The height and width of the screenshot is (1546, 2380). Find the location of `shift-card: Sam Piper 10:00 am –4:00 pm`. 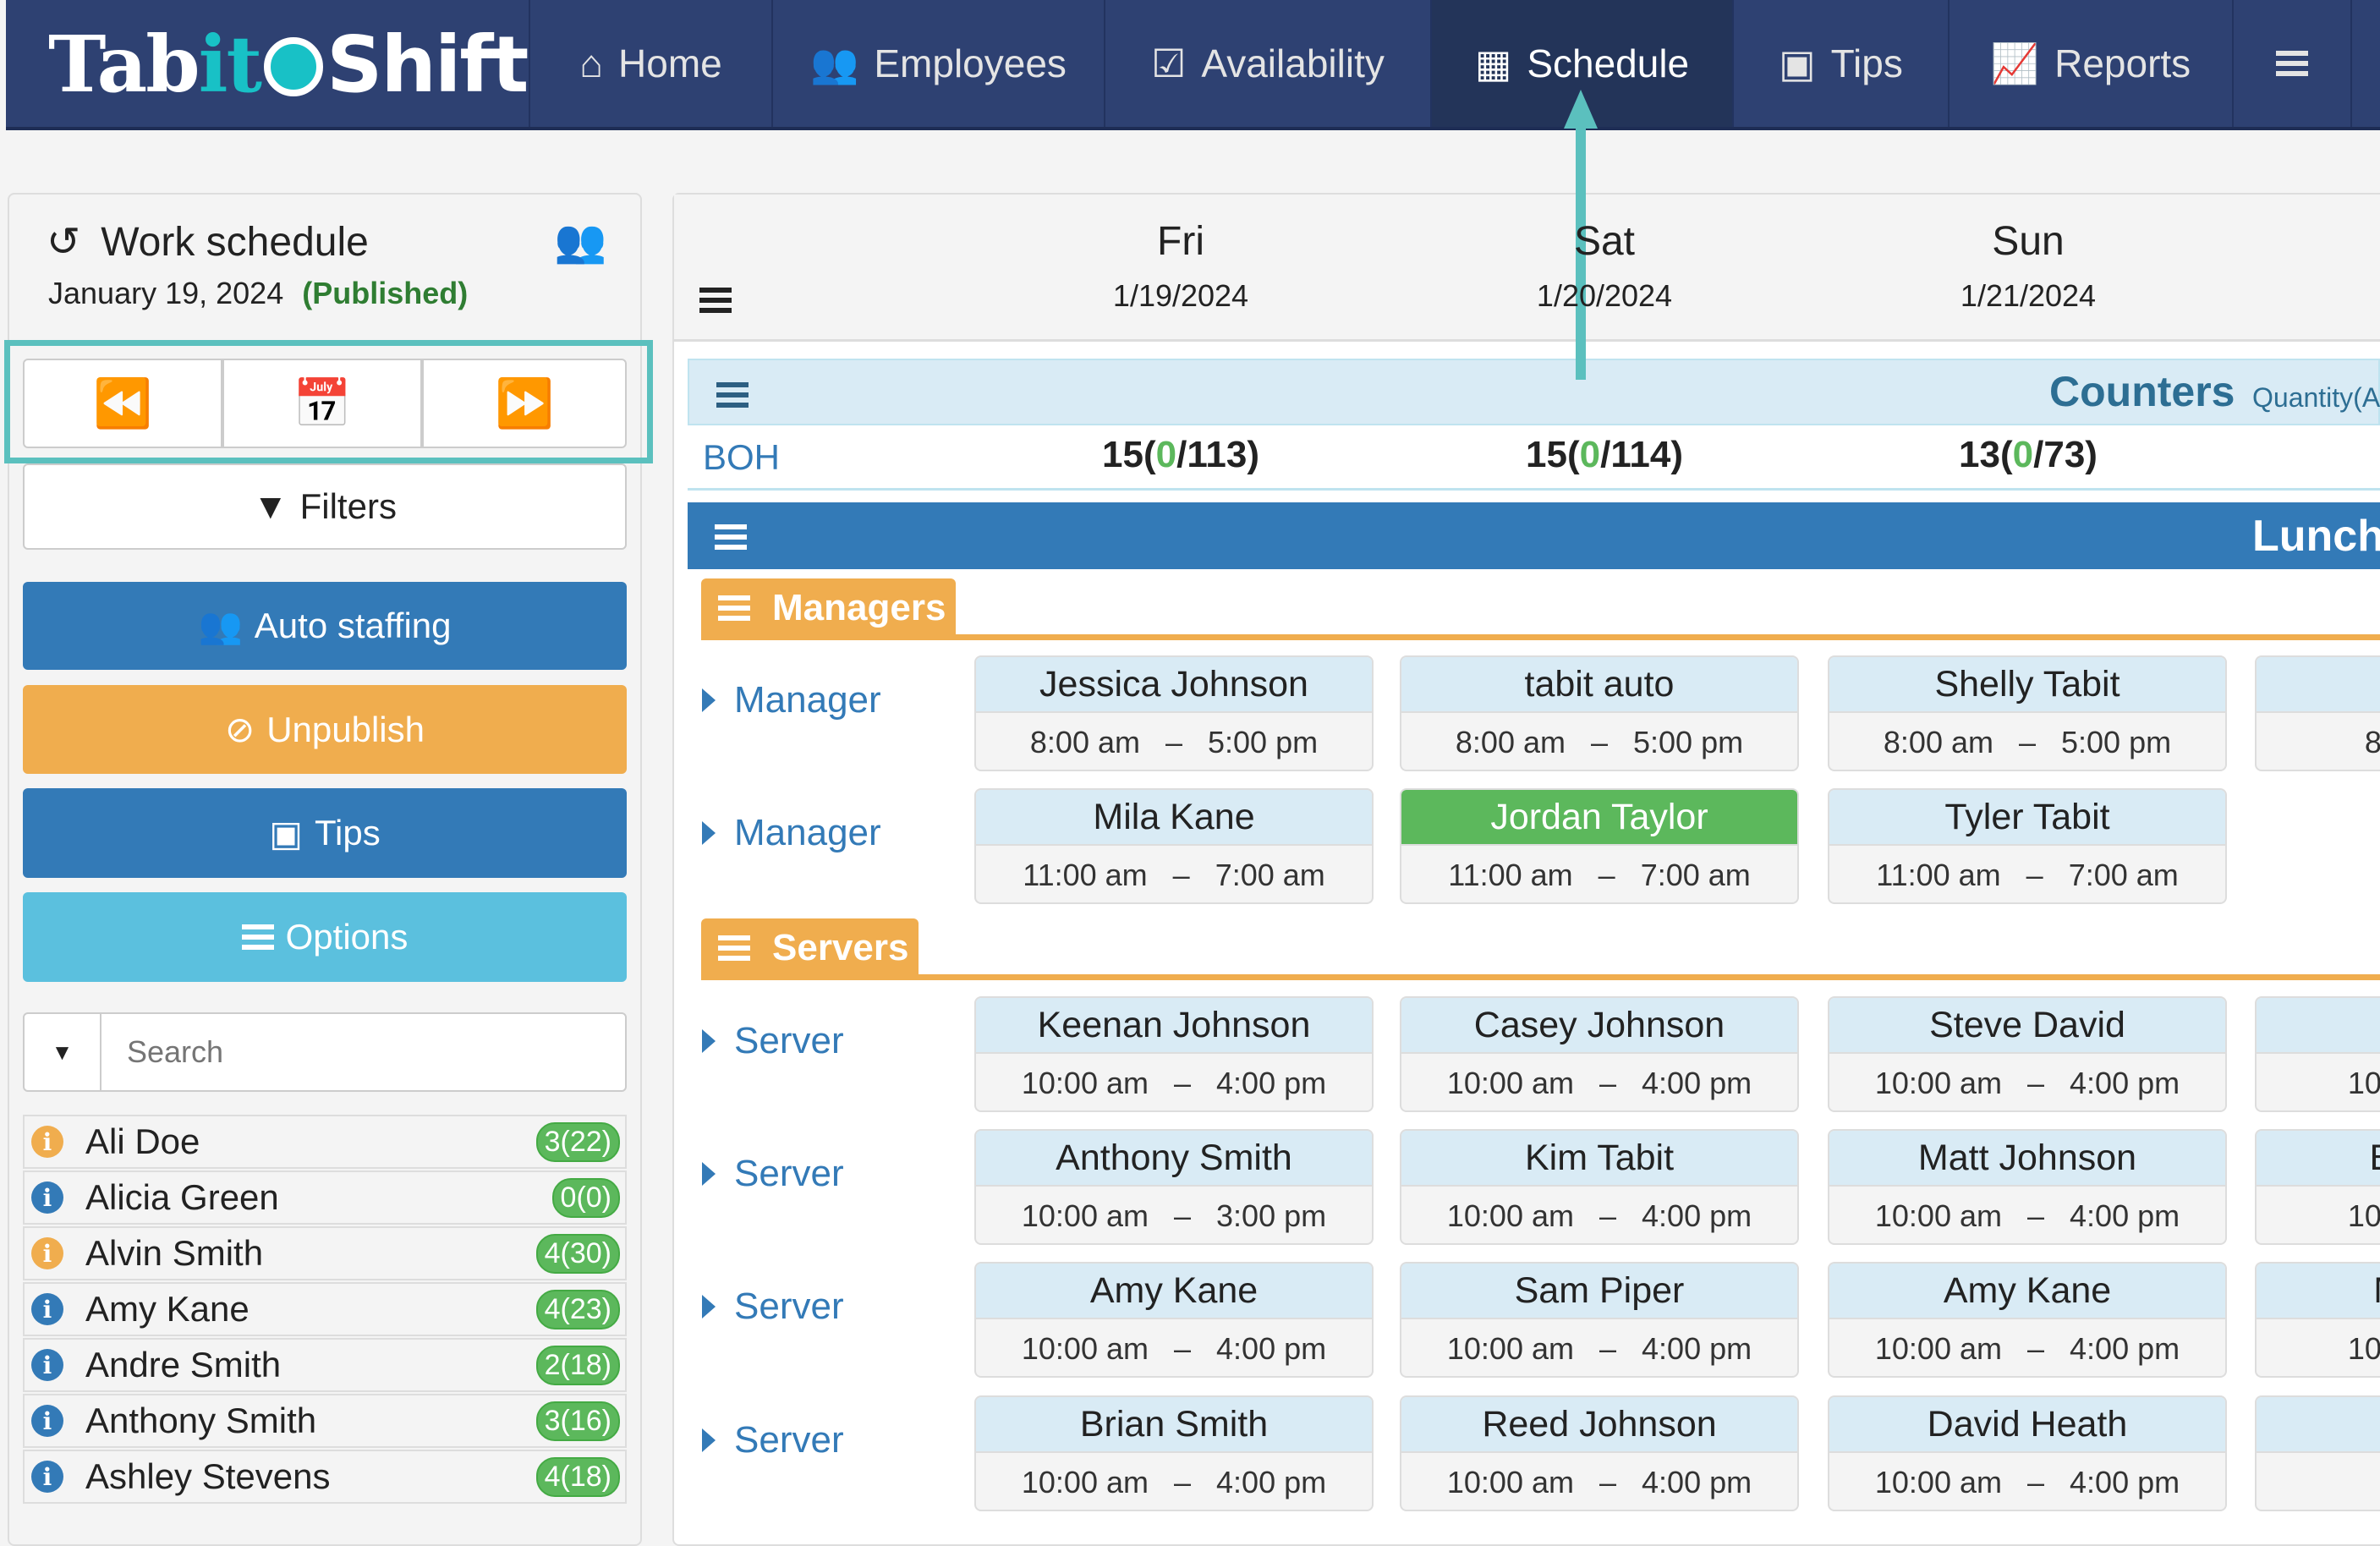

shift-card: Sam Piper 10:00 am –4:00 pm is located at coordinates (1600, 1320).